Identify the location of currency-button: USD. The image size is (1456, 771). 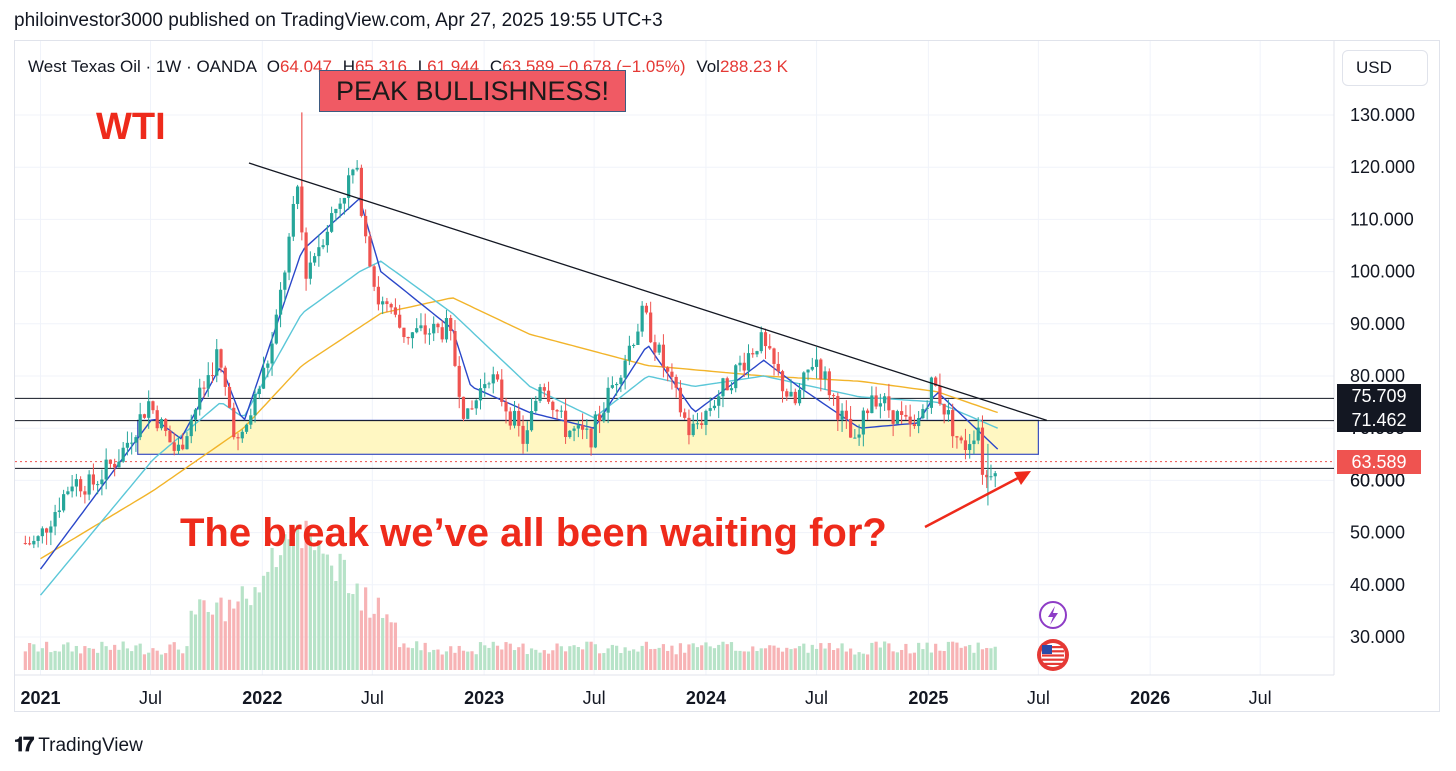
(1385, 68).